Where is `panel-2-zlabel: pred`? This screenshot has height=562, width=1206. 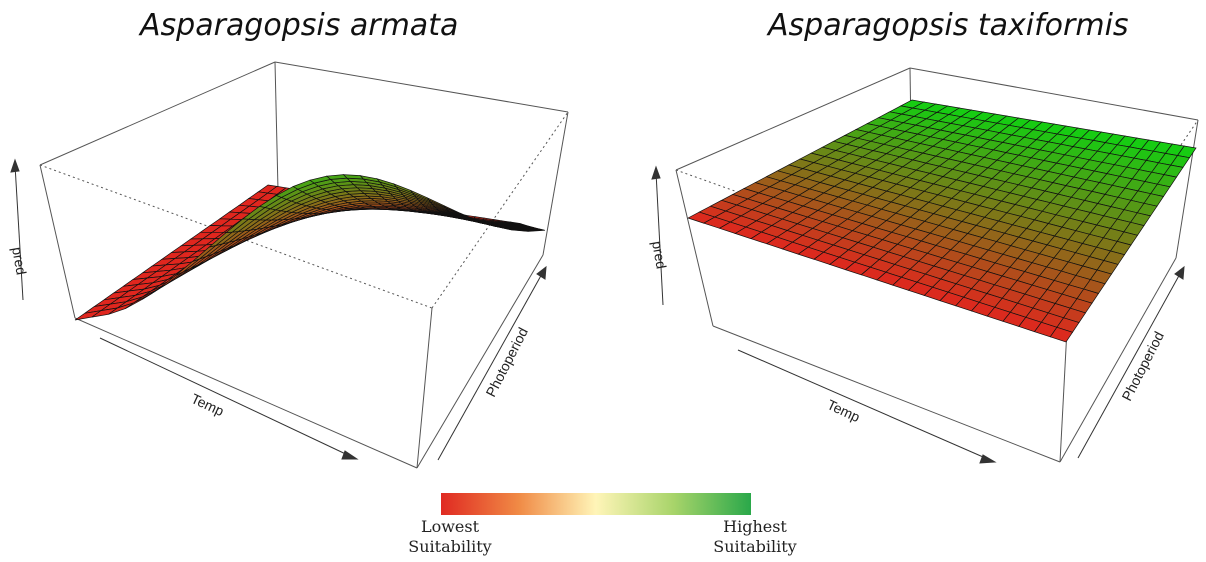 panel-2-zlabel: pred is located at coordinates (659, 255).